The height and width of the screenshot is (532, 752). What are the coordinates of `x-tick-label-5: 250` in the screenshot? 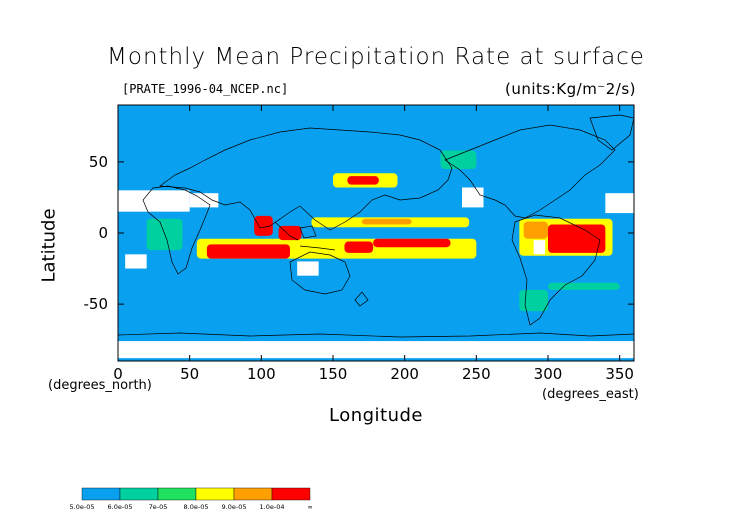 It's located at (476, 374).